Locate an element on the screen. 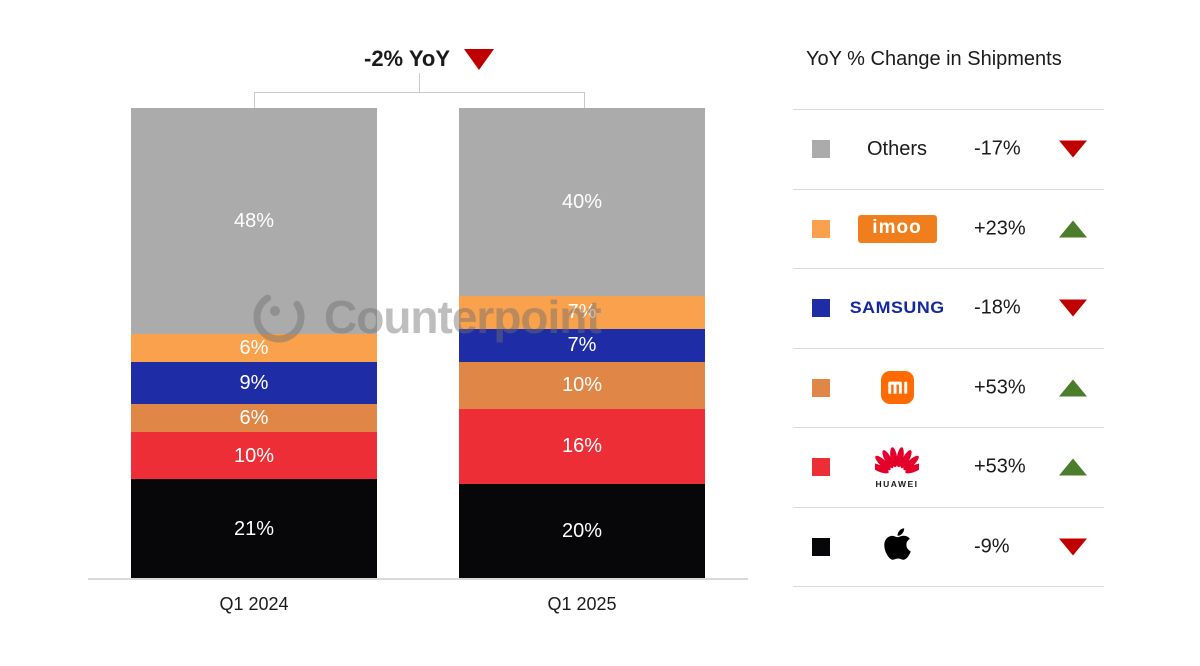  bracket-line is located at coordinates (419, 92).